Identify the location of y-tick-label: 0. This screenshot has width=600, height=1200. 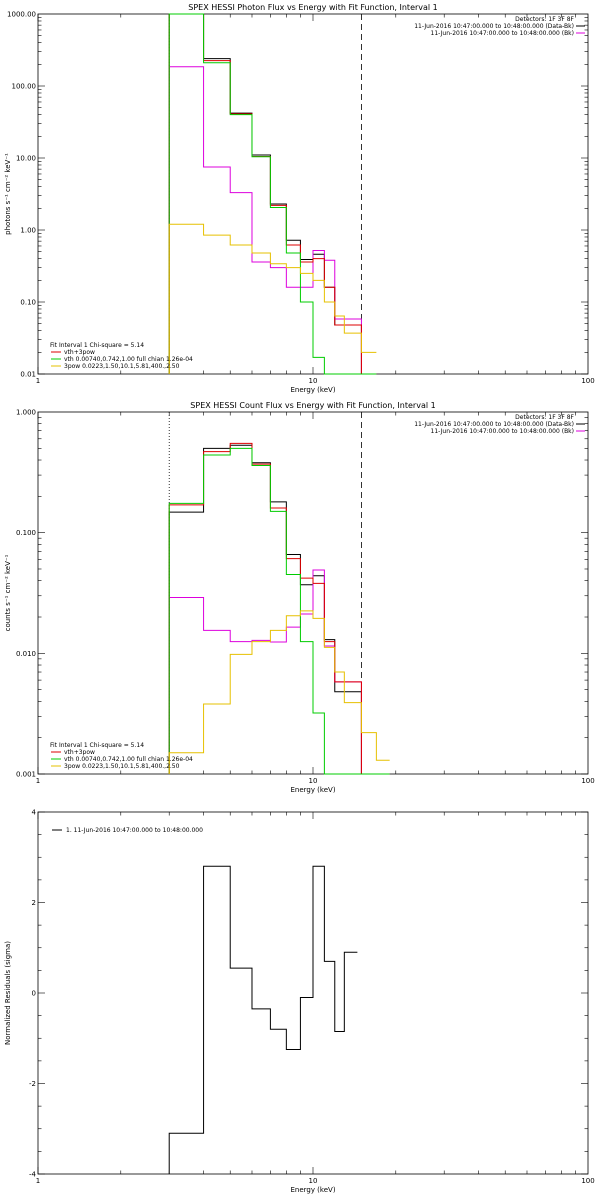
(34, 994).